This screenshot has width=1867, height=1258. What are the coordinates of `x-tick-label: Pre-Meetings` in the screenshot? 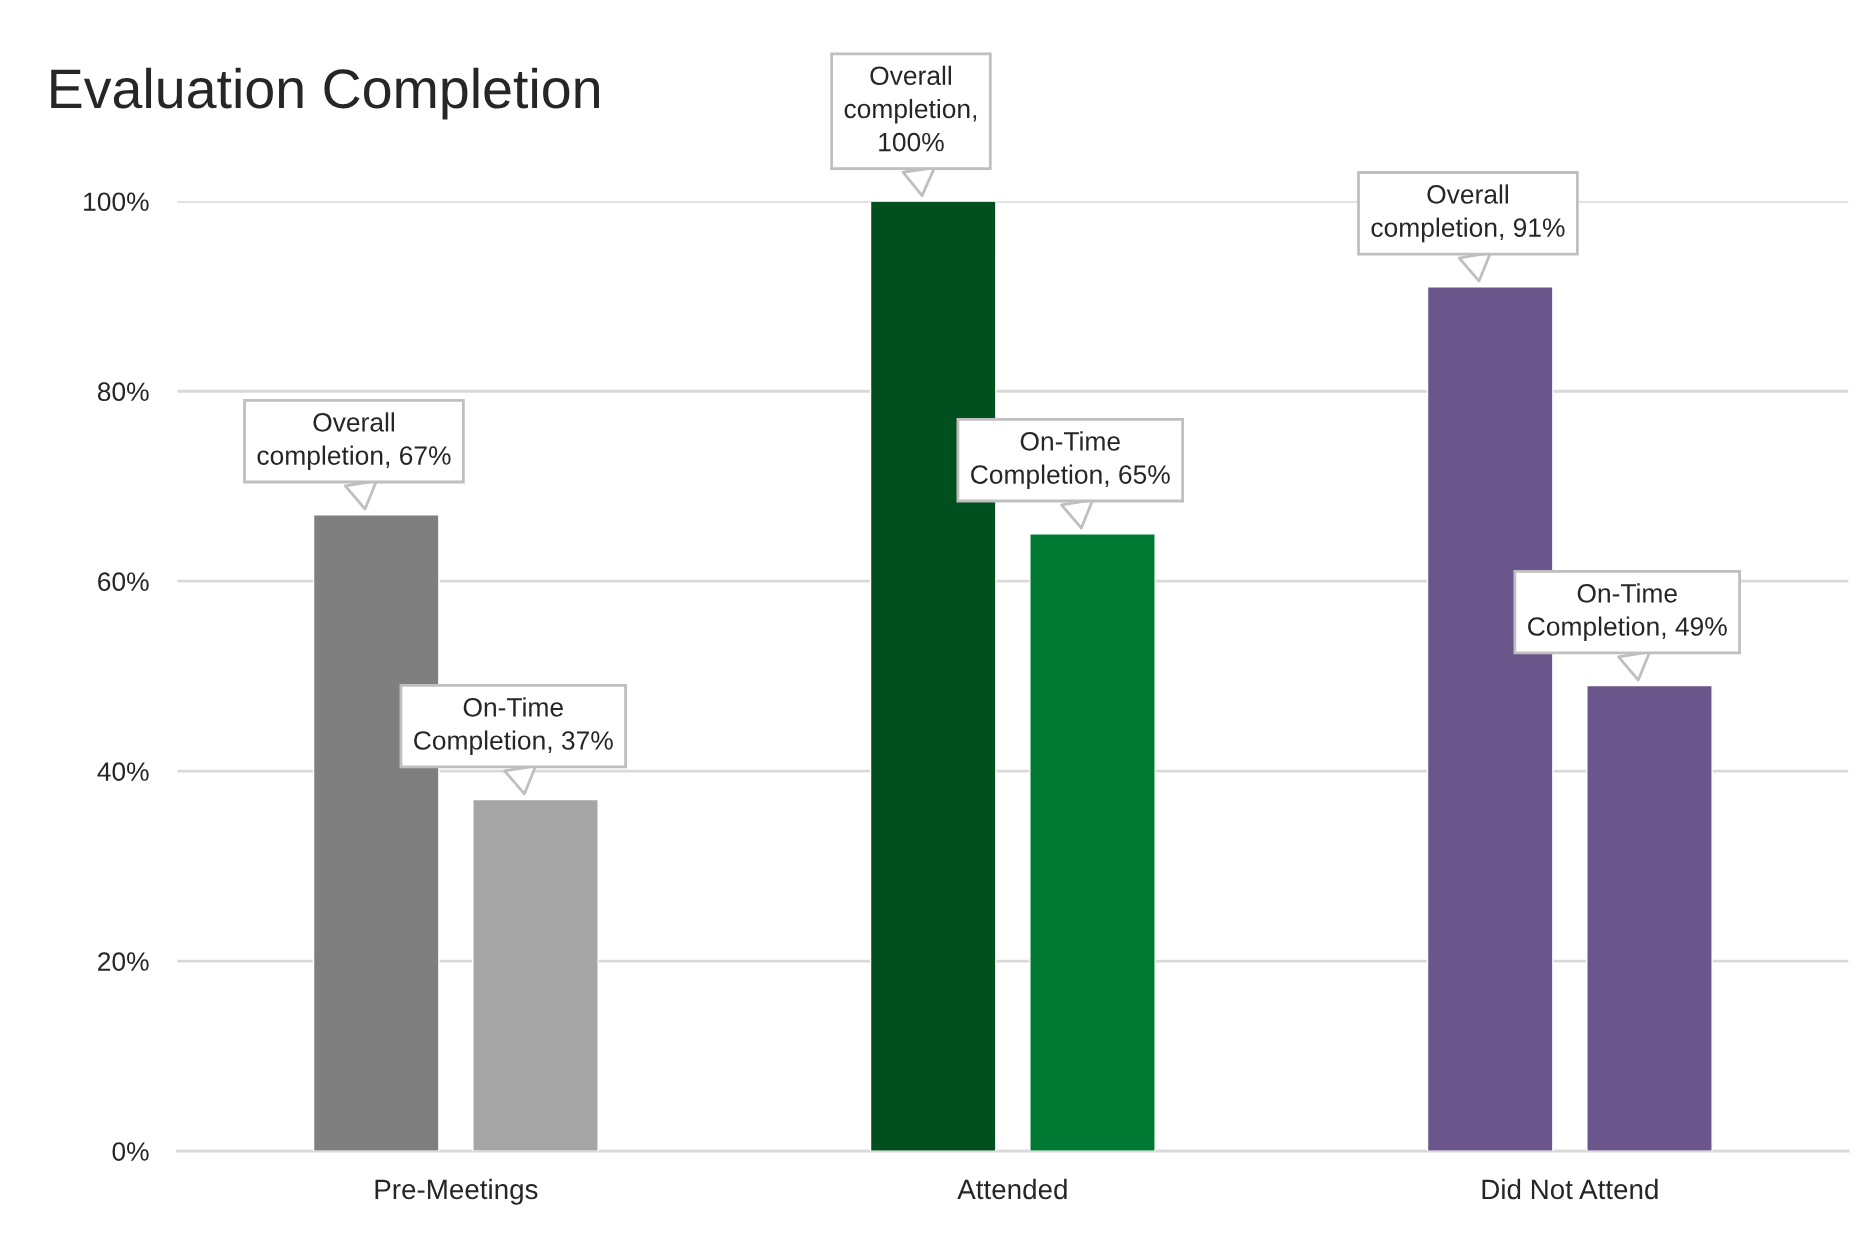 It's located at (456, 1191).